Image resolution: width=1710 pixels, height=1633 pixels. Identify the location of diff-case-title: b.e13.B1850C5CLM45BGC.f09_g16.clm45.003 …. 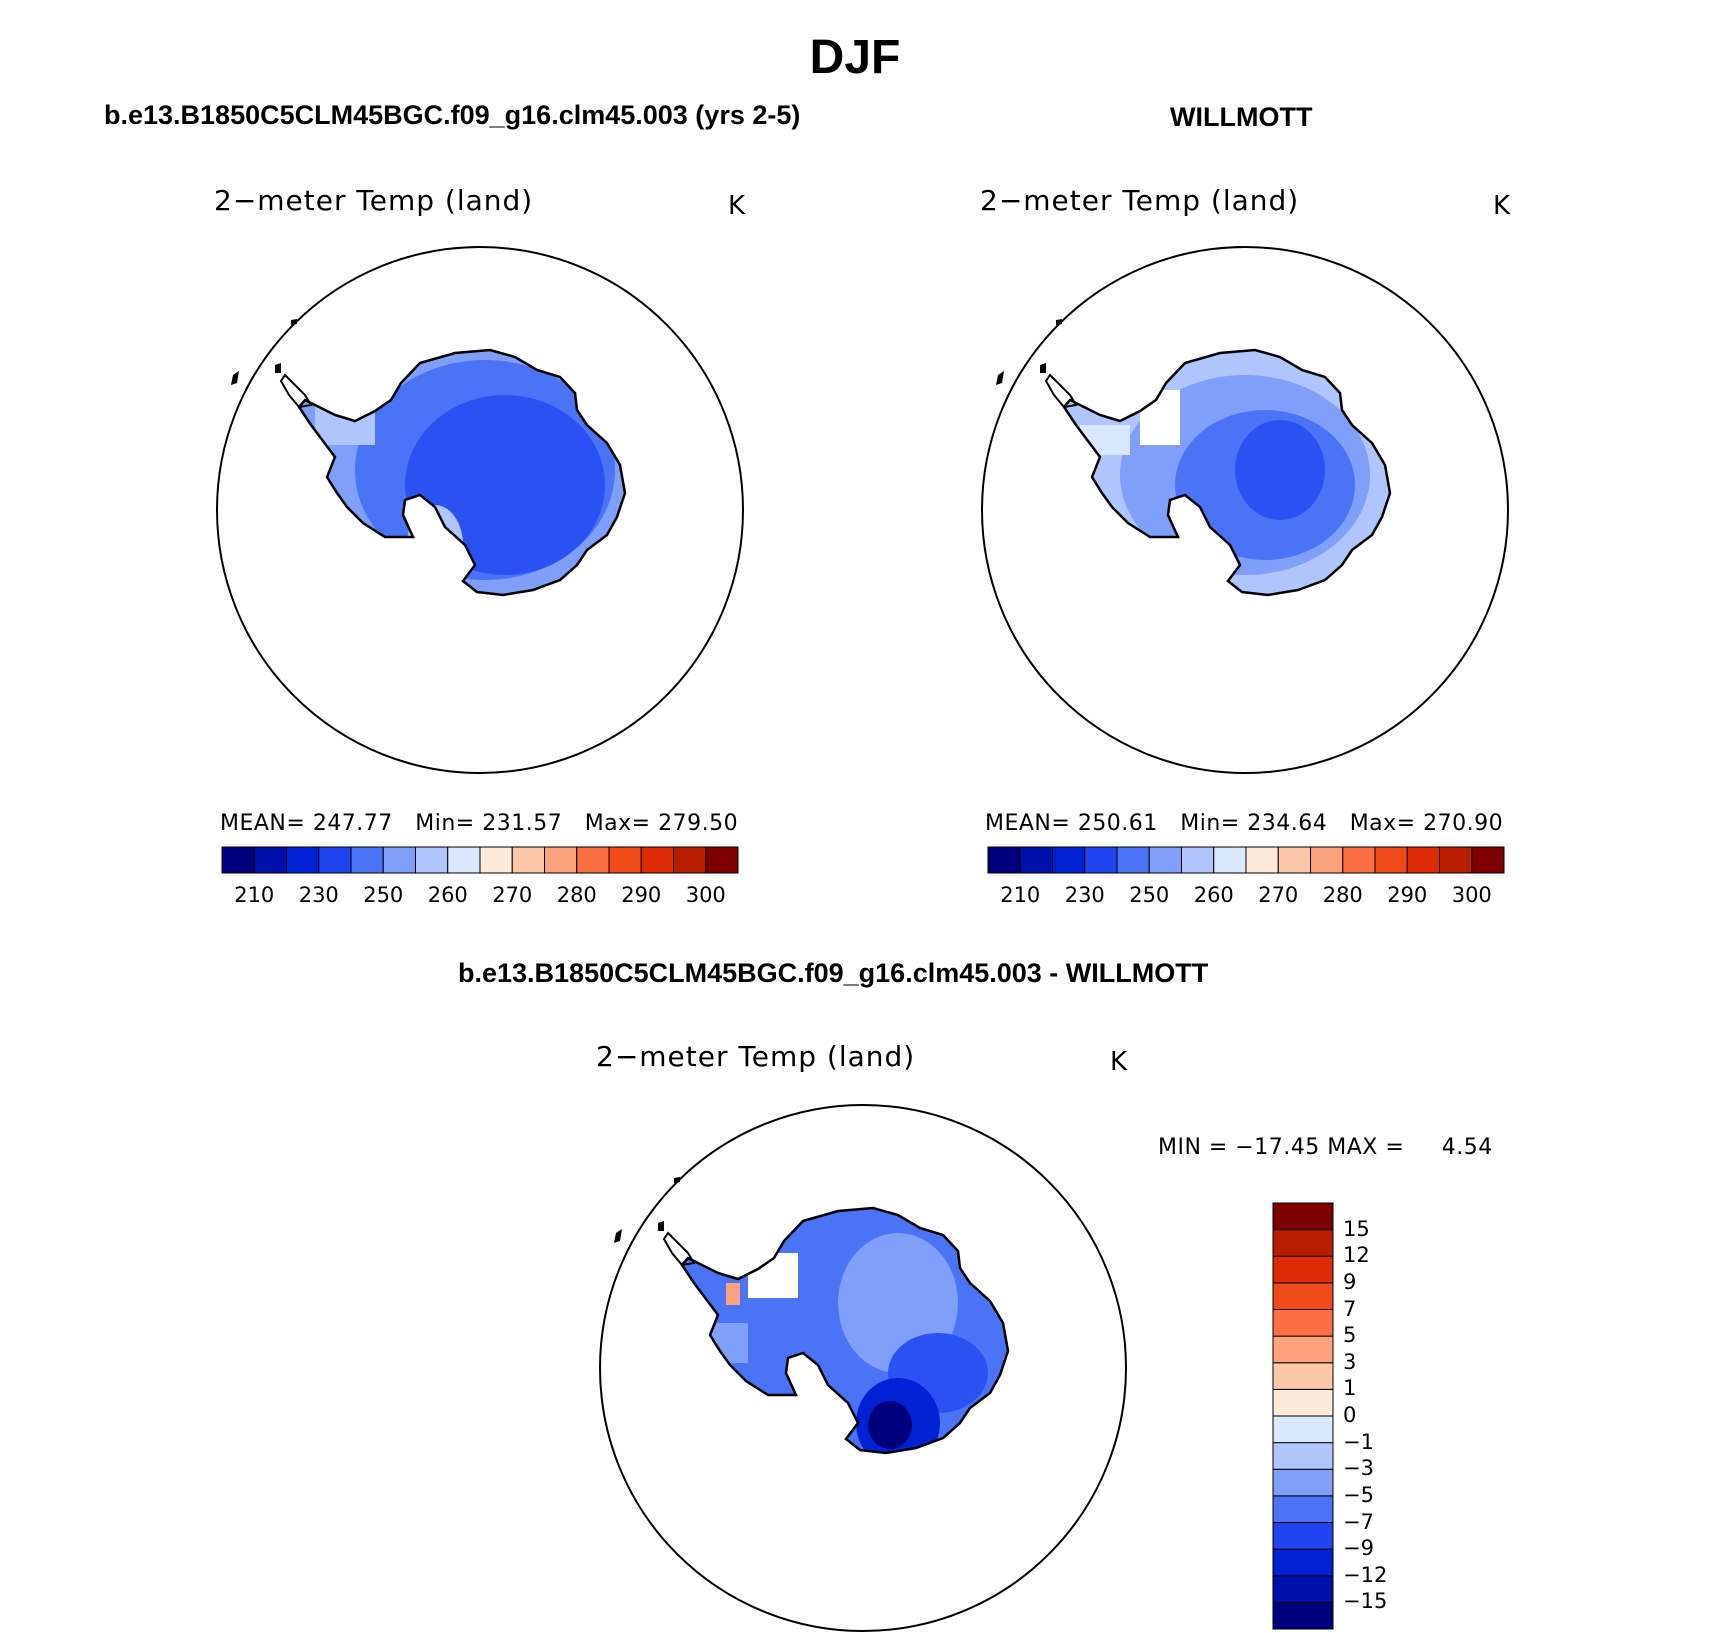
(833, 973).